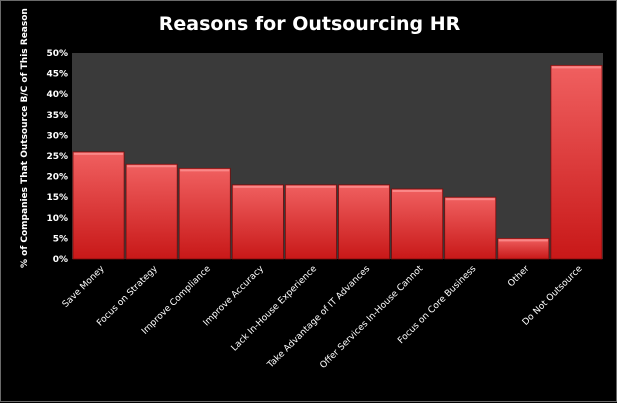 The width and height of the screenshot is (617, 403). I want to click on chart-title: Reasons for Outsourcing HR, so click(309, 24).